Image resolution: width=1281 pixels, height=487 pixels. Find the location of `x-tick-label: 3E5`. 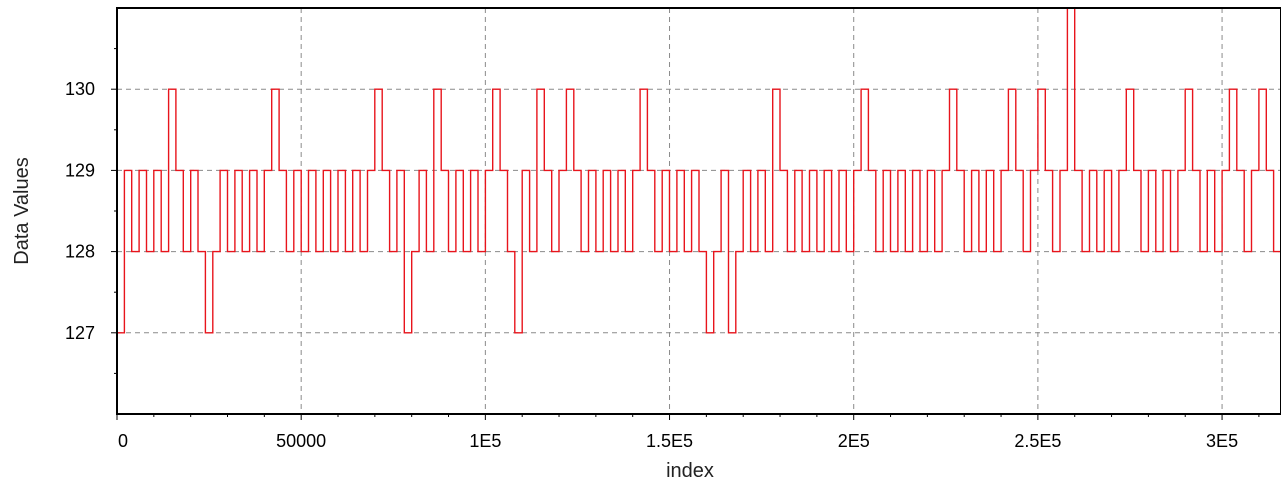

x-tick-label: 3E5 is located at coordinates (1222, 441).